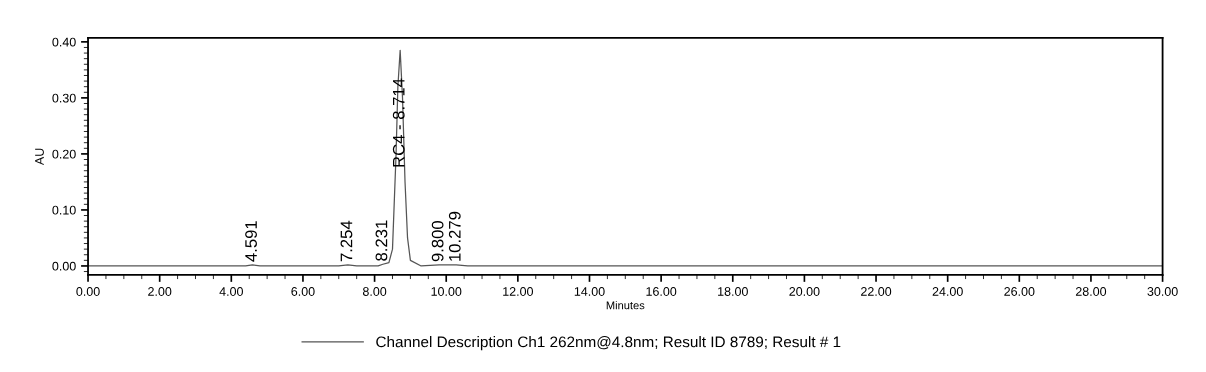 The width and height of the screenshot is (1206, 372). I want to click on annotation: 9.800, so click(437, 241).